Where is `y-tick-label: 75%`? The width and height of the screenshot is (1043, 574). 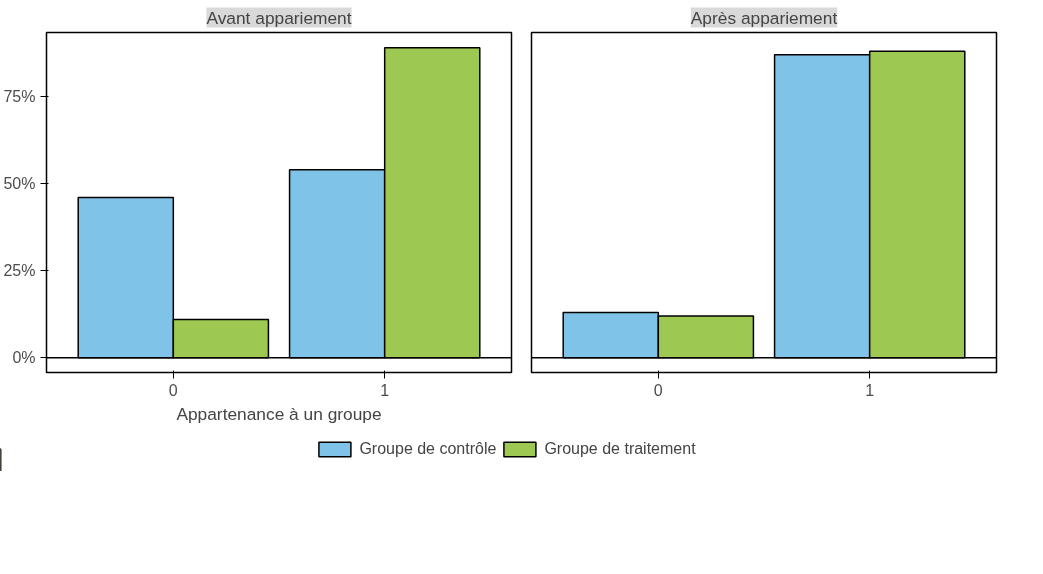
y-tick-label: 75% is located at coordinates (19, 97).